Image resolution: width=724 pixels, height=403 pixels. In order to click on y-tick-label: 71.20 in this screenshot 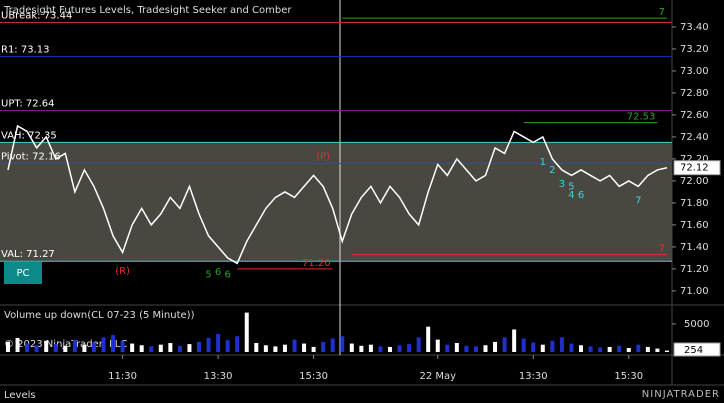, I will do `click(694, 269)`.